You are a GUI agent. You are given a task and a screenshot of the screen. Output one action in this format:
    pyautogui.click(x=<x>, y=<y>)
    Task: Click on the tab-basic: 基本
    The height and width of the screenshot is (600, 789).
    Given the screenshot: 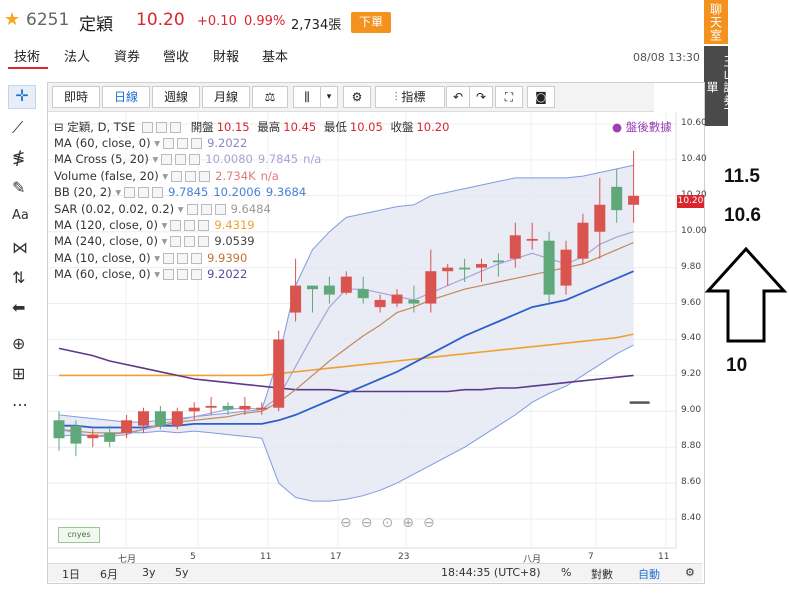 What is the action you would take?
    pyautogui.click(x=275, y=57)
    